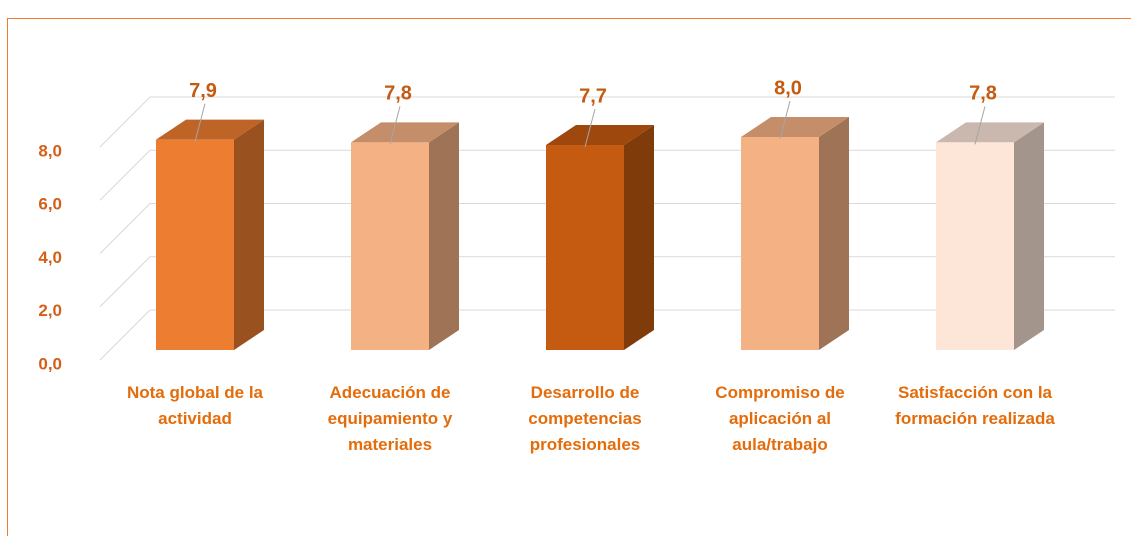  I want to click on y-tick-label: 6,0, so click(50, 204).